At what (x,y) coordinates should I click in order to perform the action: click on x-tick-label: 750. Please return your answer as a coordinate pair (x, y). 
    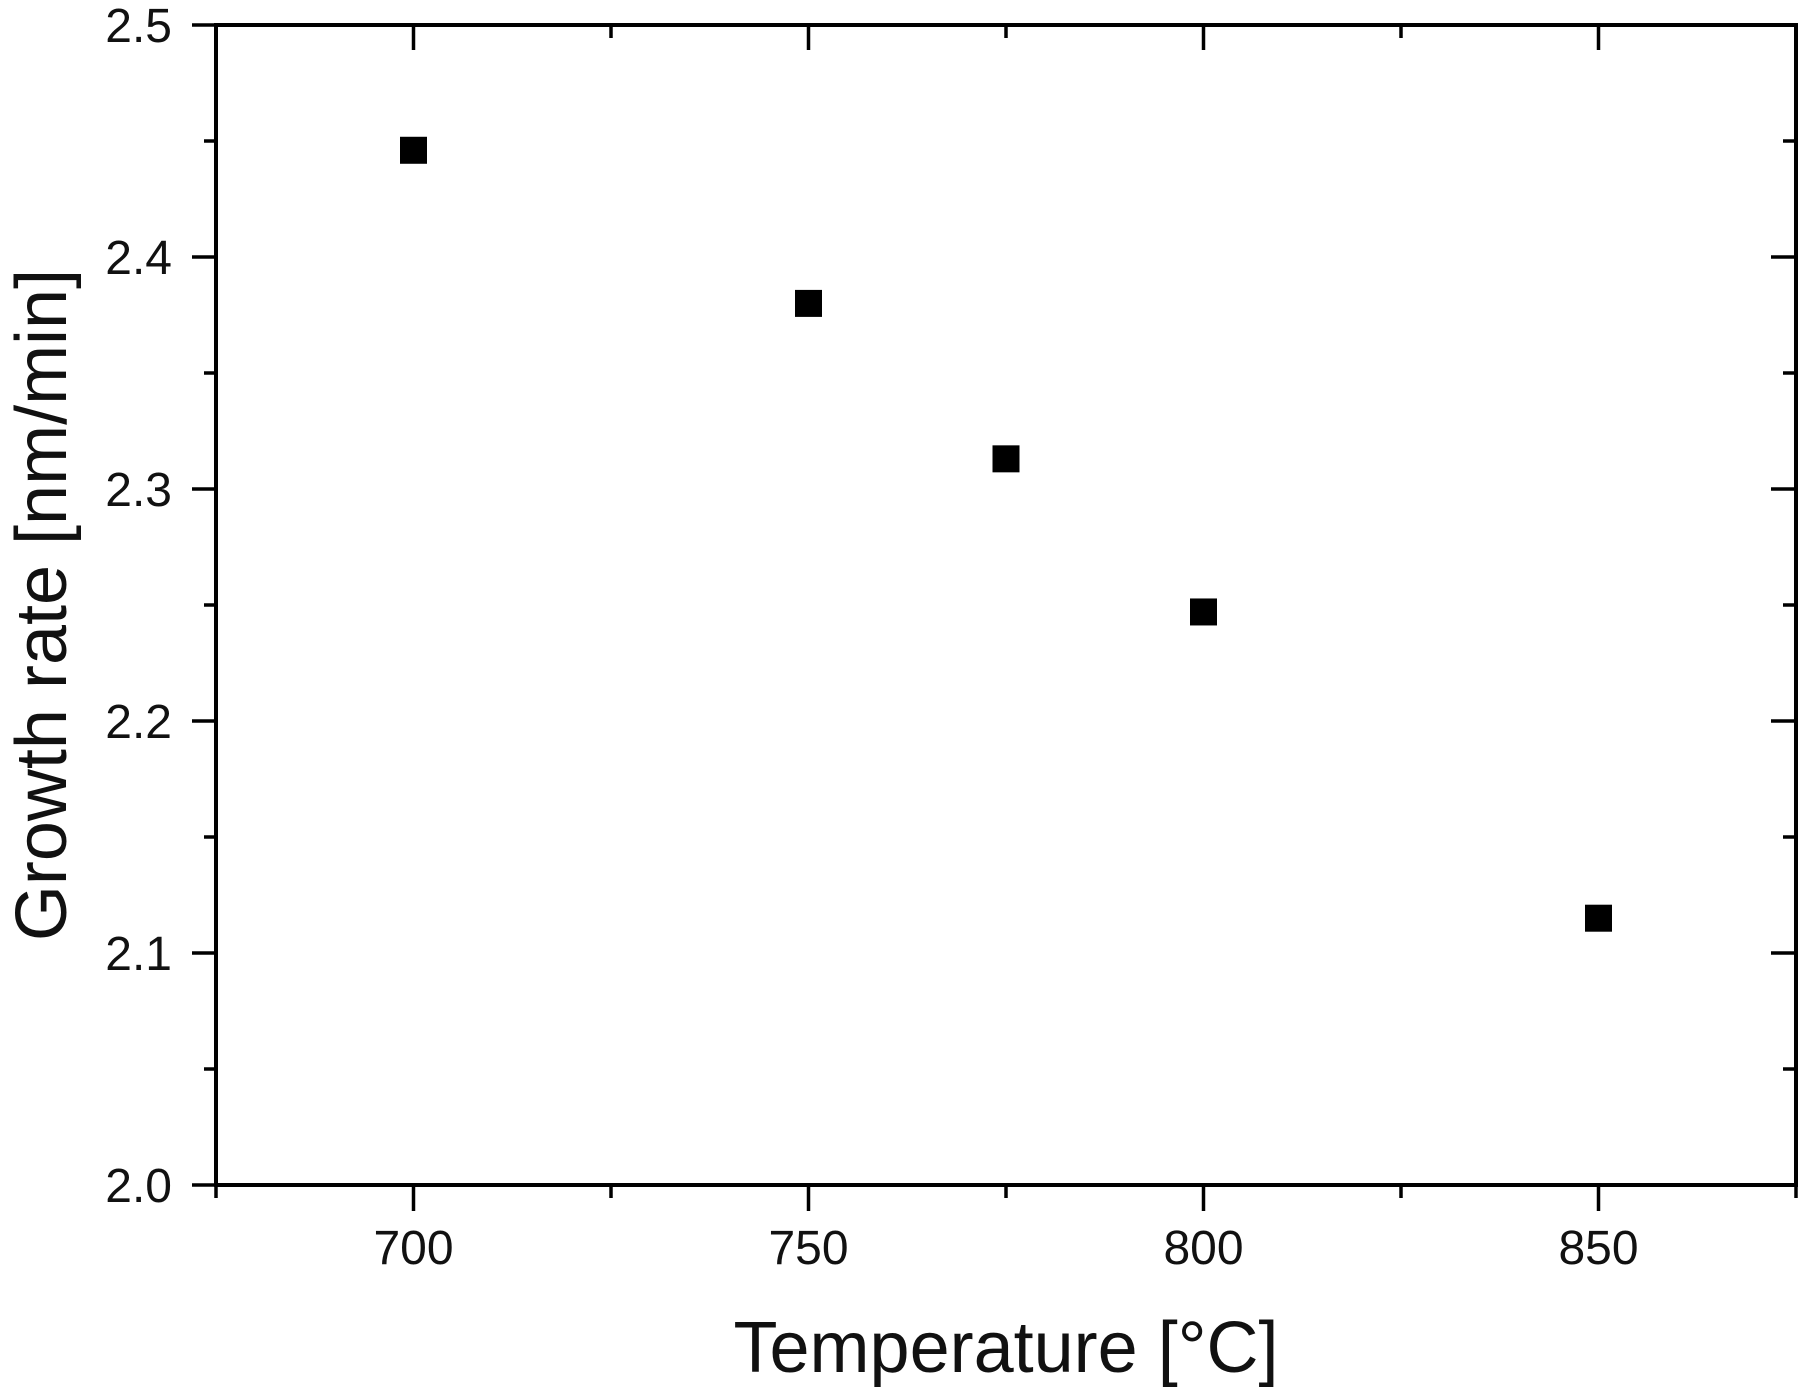
    Looking at the image, I should click on (808, 1248).